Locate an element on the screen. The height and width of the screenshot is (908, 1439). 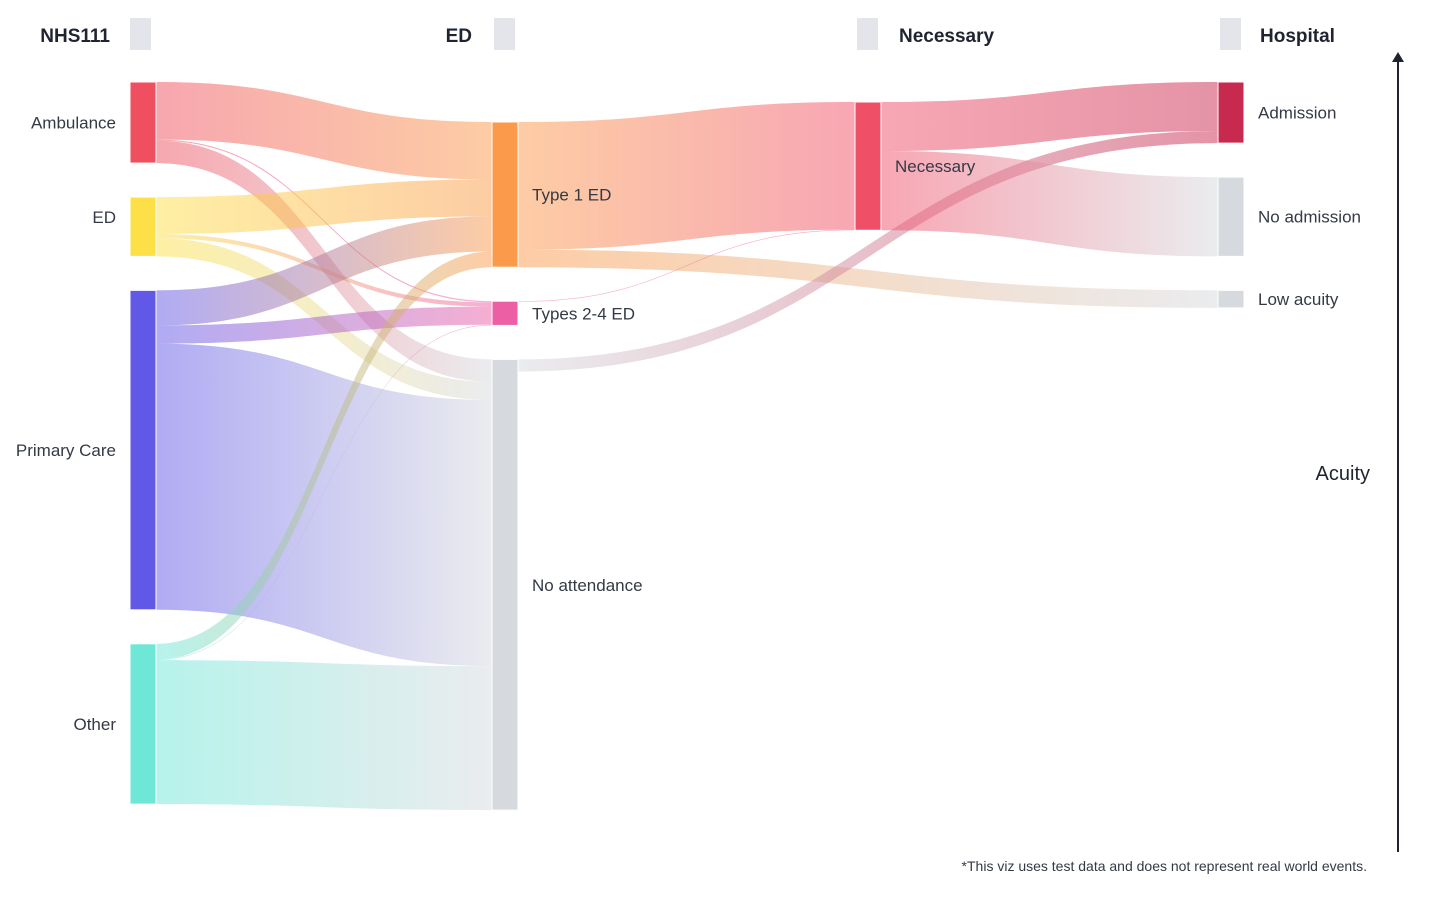
link-other-to-type24 is located at coordinates (324, 492).